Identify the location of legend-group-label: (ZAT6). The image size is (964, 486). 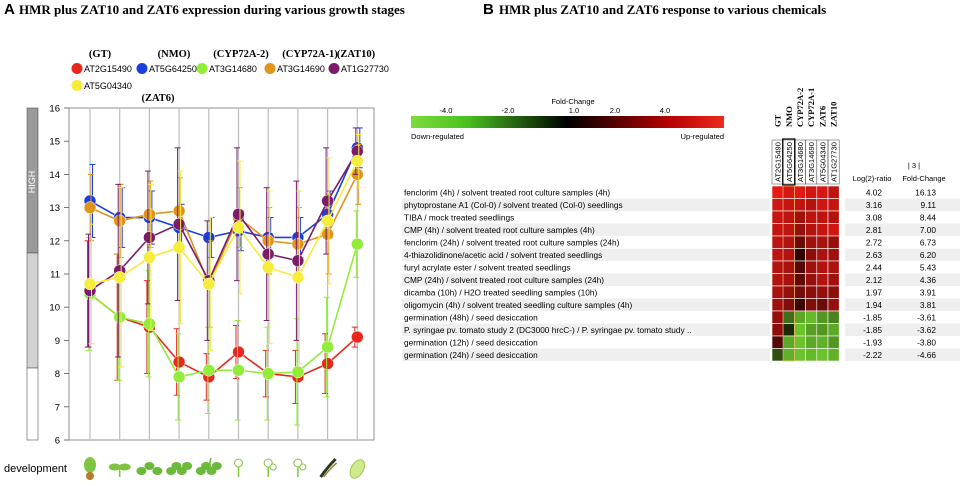
(158, 98).